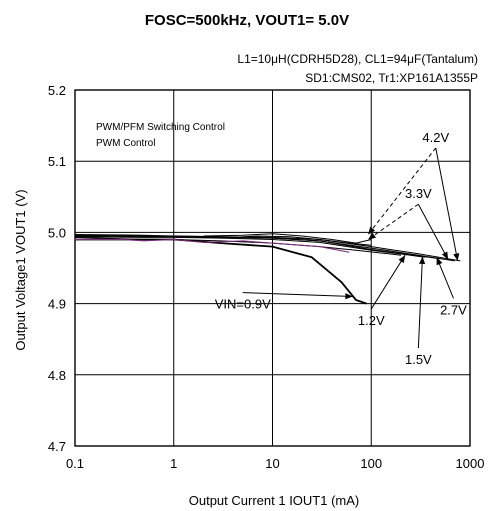 The height and width of the screenshot is (511, 494). Describe the element at coordinates (57, 232) in the screenshot. I see `y-tick-label: 5.0` at that location.